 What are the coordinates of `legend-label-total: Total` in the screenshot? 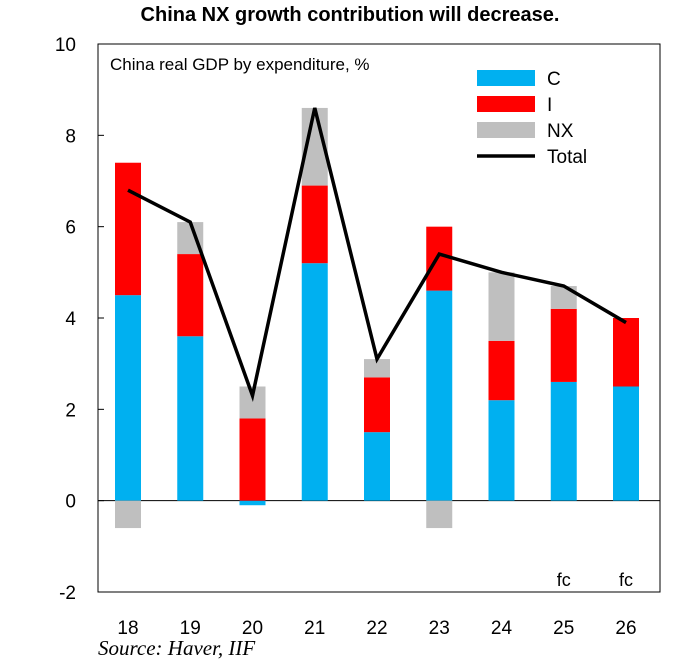 It's located at (567, 157).